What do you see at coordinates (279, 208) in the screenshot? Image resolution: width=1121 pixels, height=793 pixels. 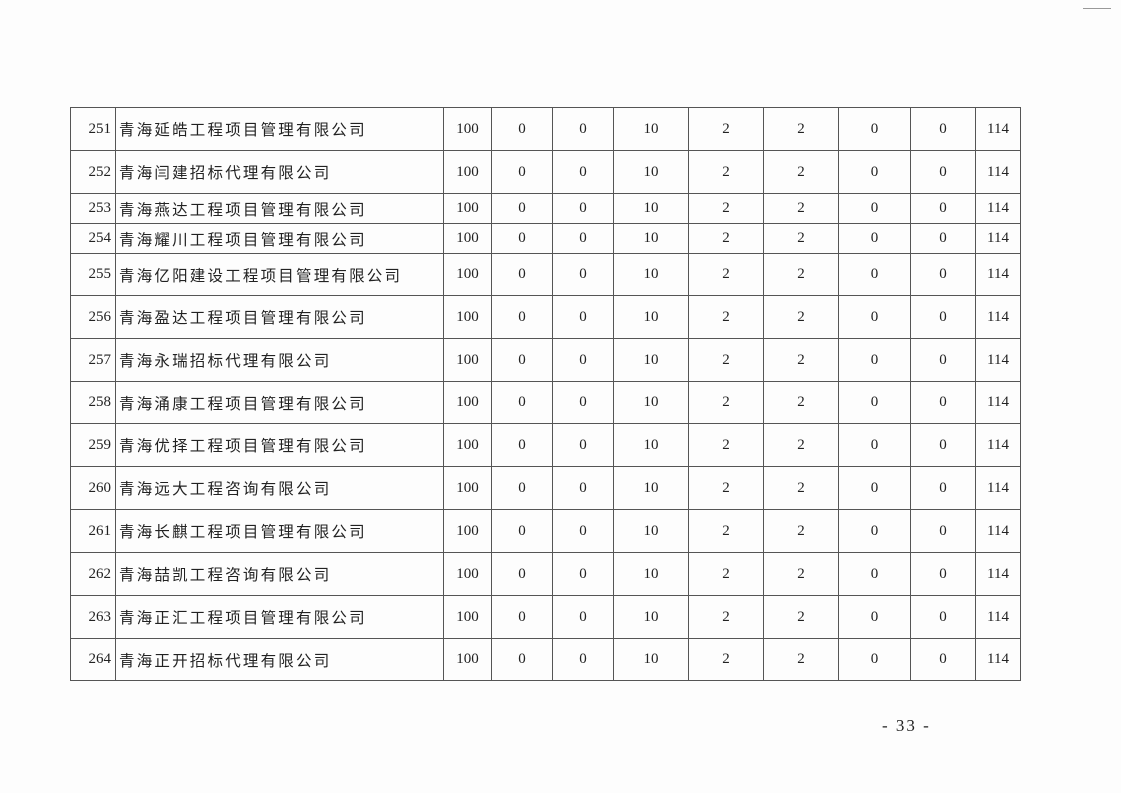 I see `company-name: 青海燕达工程项目管理有限公司` at bounding box center [279, 208].